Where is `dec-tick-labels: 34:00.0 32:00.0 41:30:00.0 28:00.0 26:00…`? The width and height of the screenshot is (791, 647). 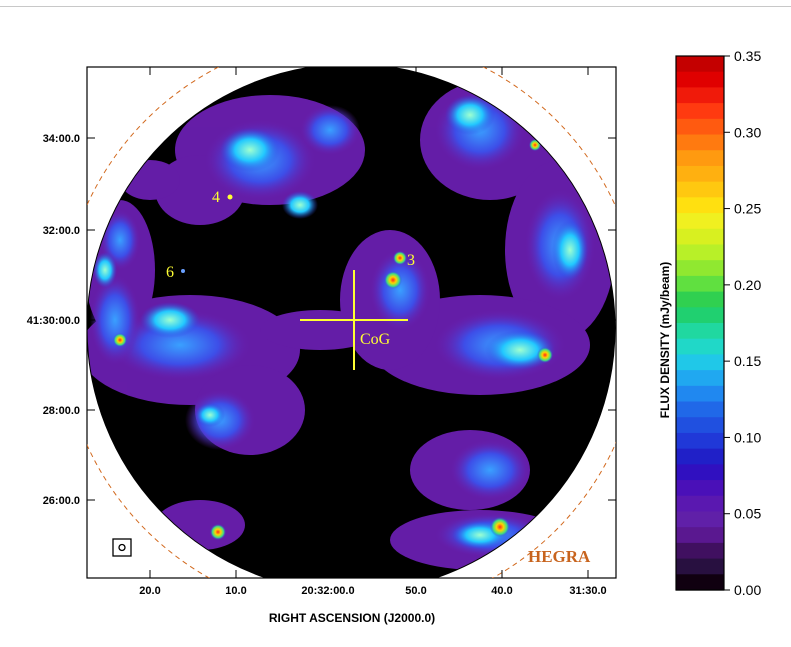
dec-tick-labels: 34:00.0 32:00.0 41:30:00.0 28:00.0 26:00… is located at coordinates (53, 320).